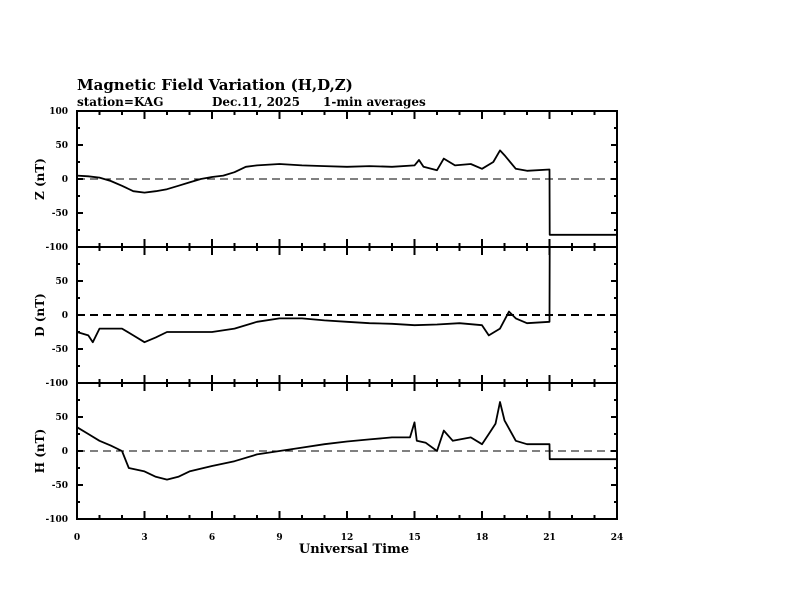  Describe the element at coordinates (40, 315) in the screenshot. I see `y-axis-label-D: D (nT)` at that location.